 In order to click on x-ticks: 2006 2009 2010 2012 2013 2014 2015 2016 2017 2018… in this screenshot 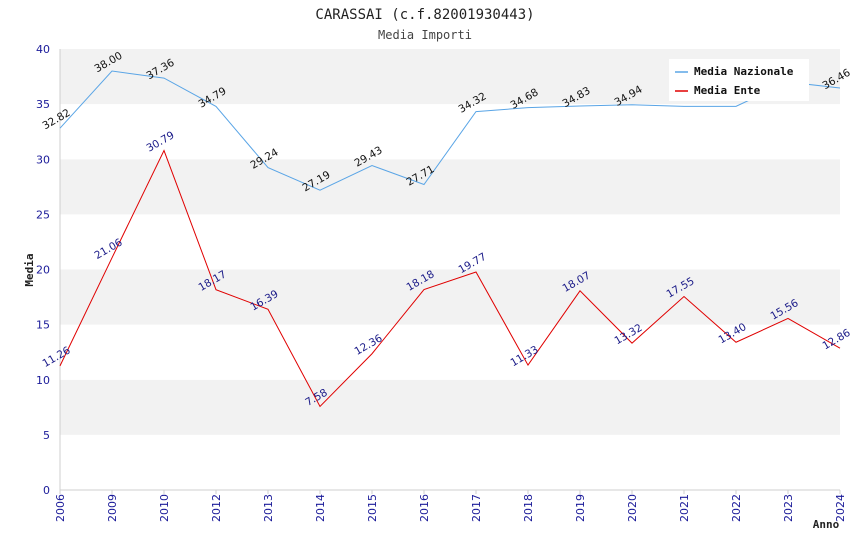, I will do `click(450, 506)`.